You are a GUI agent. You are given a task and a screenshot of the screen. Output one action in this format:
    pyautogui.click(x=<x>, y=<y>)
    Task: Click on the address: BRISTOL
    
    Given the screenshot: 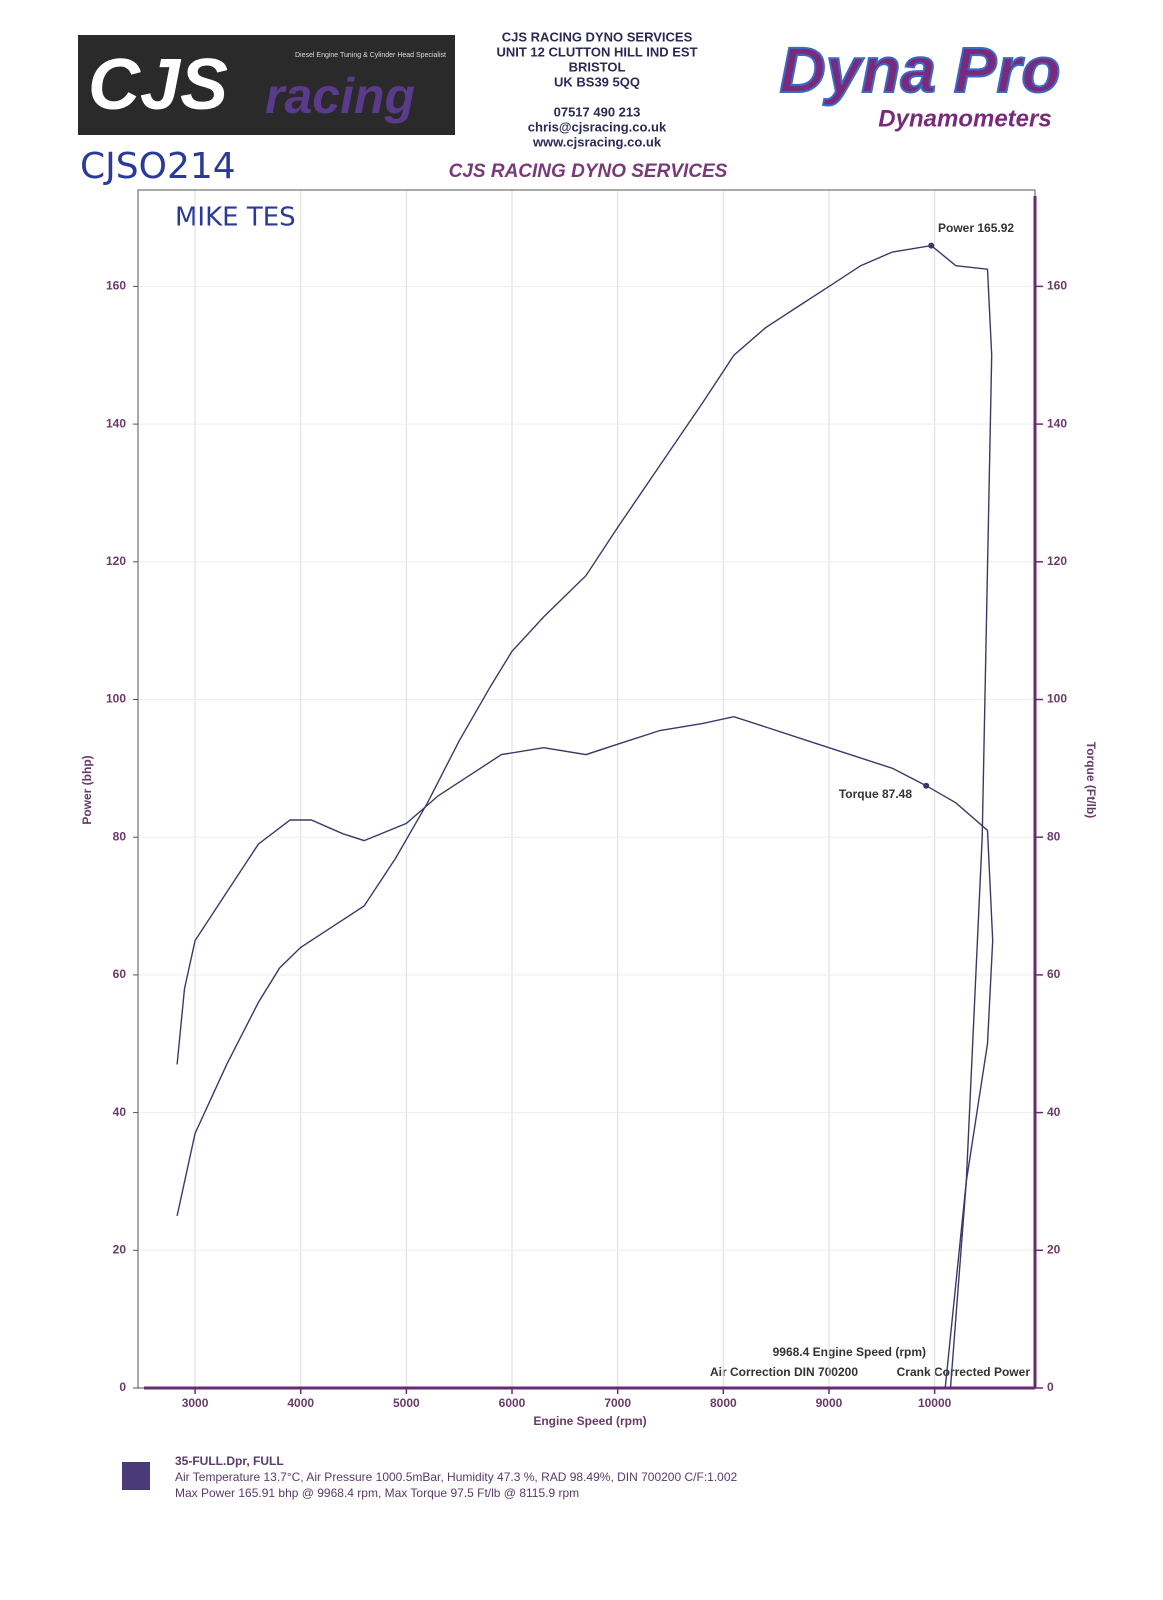 What is the action you would take?
    pyautogui.click(x=597, y=66)
    